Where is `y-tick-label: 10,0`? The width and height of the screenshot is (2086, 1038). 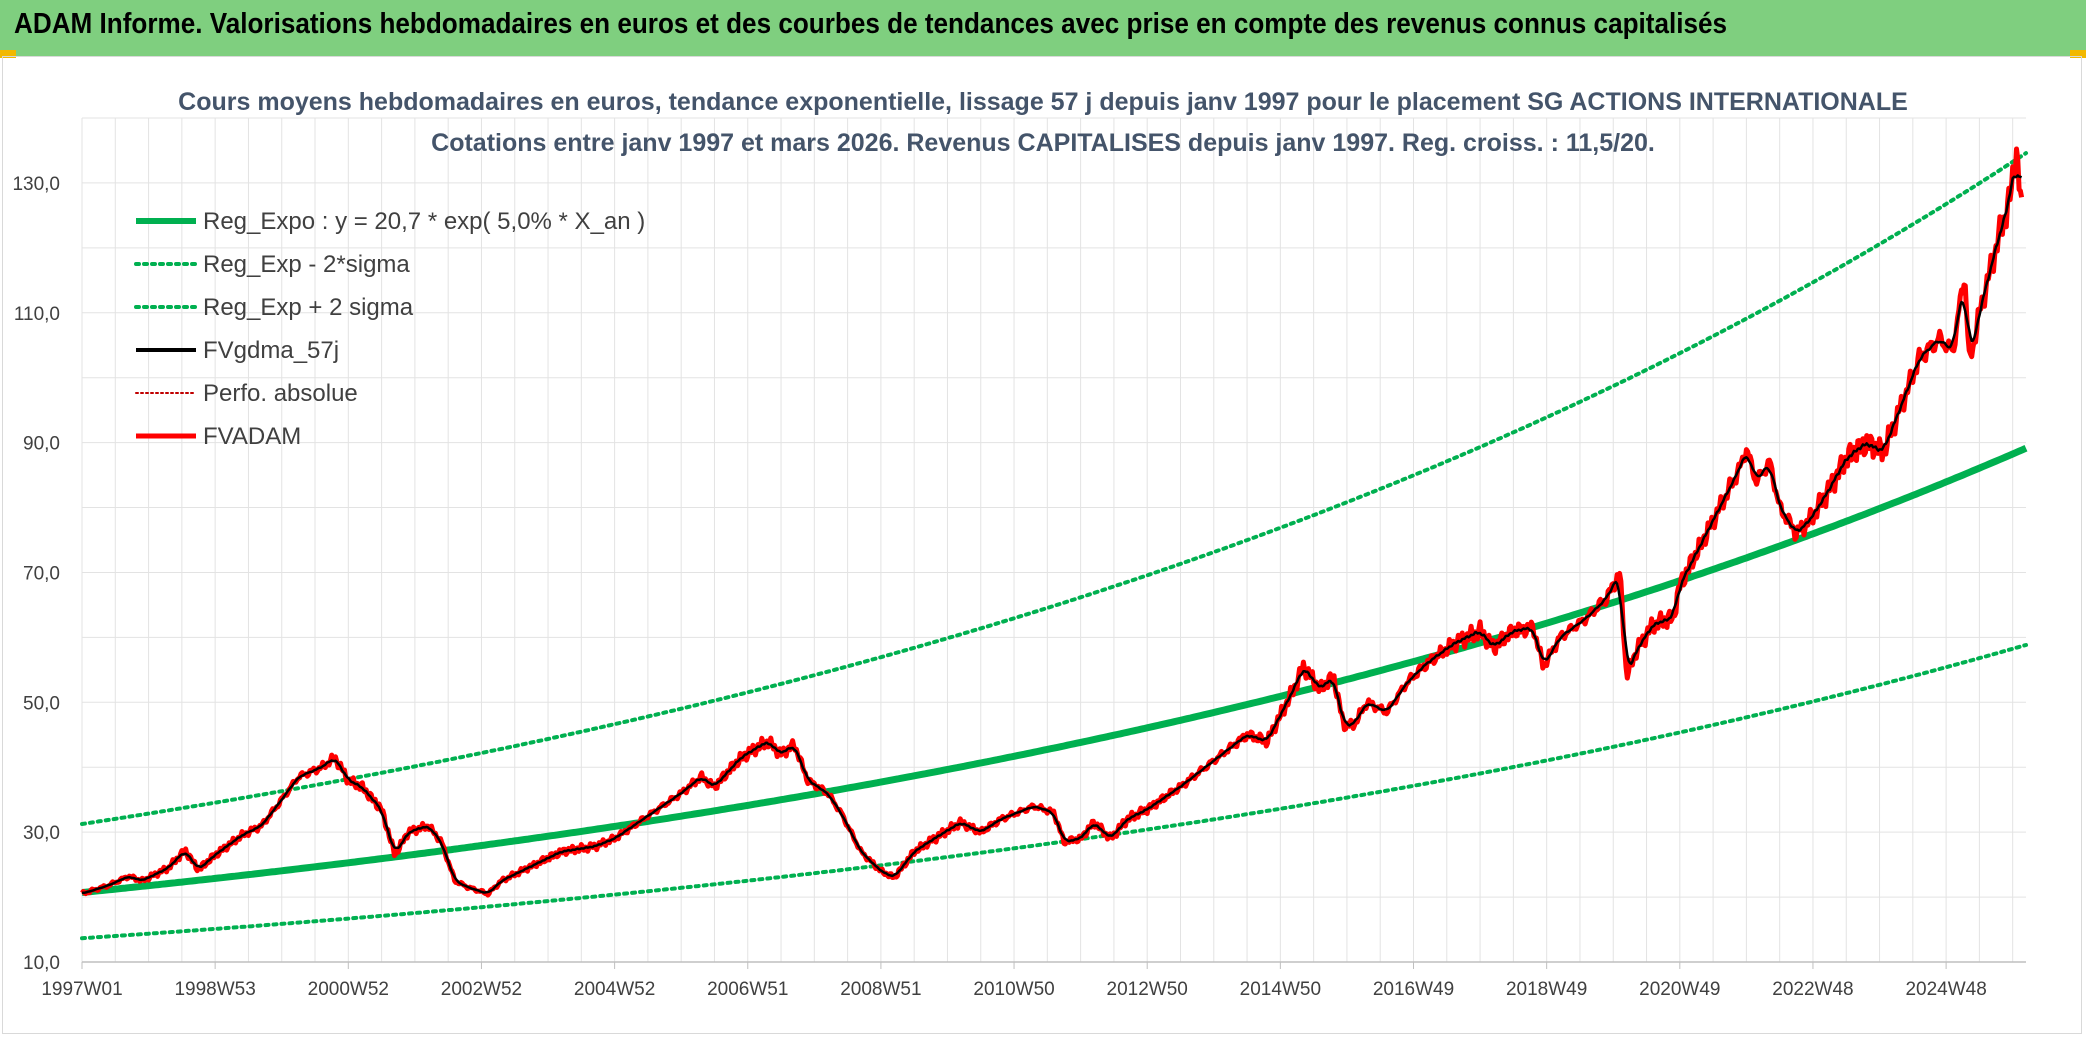
y-tick-label: 10,0 is located at coordinates (41, 963).